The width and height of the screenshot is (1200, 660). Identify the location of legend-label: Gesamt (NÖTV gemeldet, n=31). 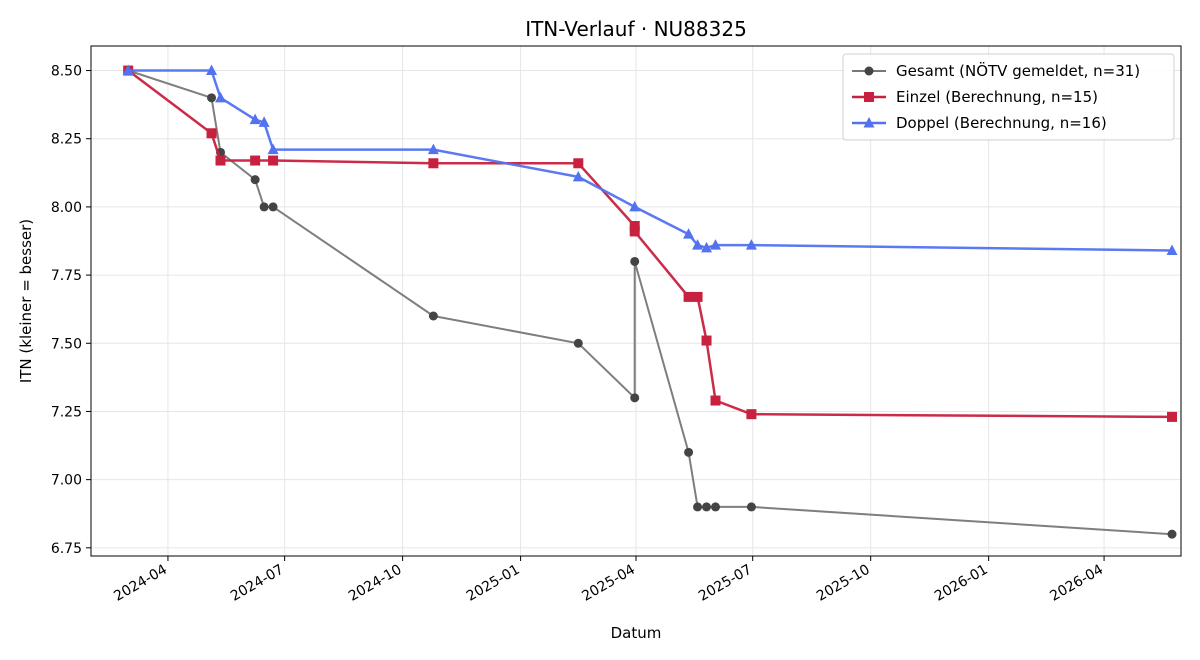
(1018, 70).